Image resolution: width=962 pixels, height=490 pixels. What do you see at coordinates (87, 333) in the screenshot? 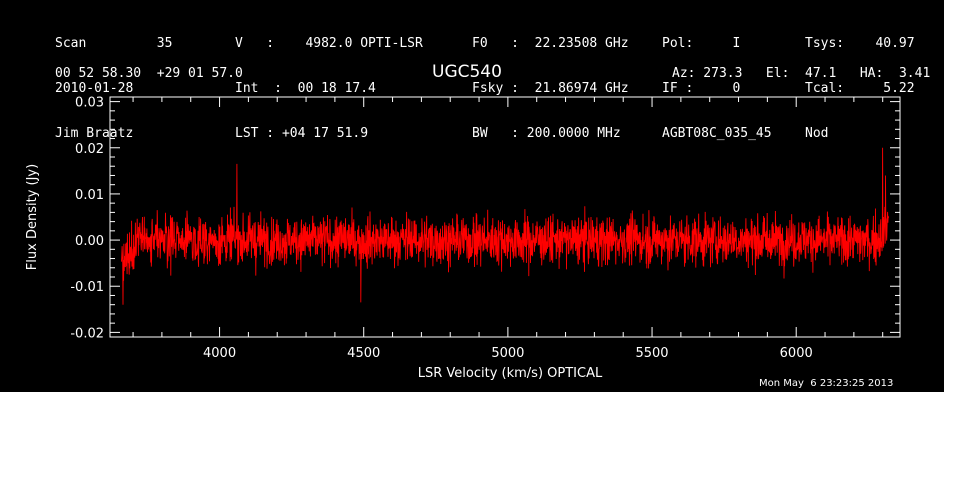
I see `y-tick-label: -0.02` at bounding box center [87, 333].